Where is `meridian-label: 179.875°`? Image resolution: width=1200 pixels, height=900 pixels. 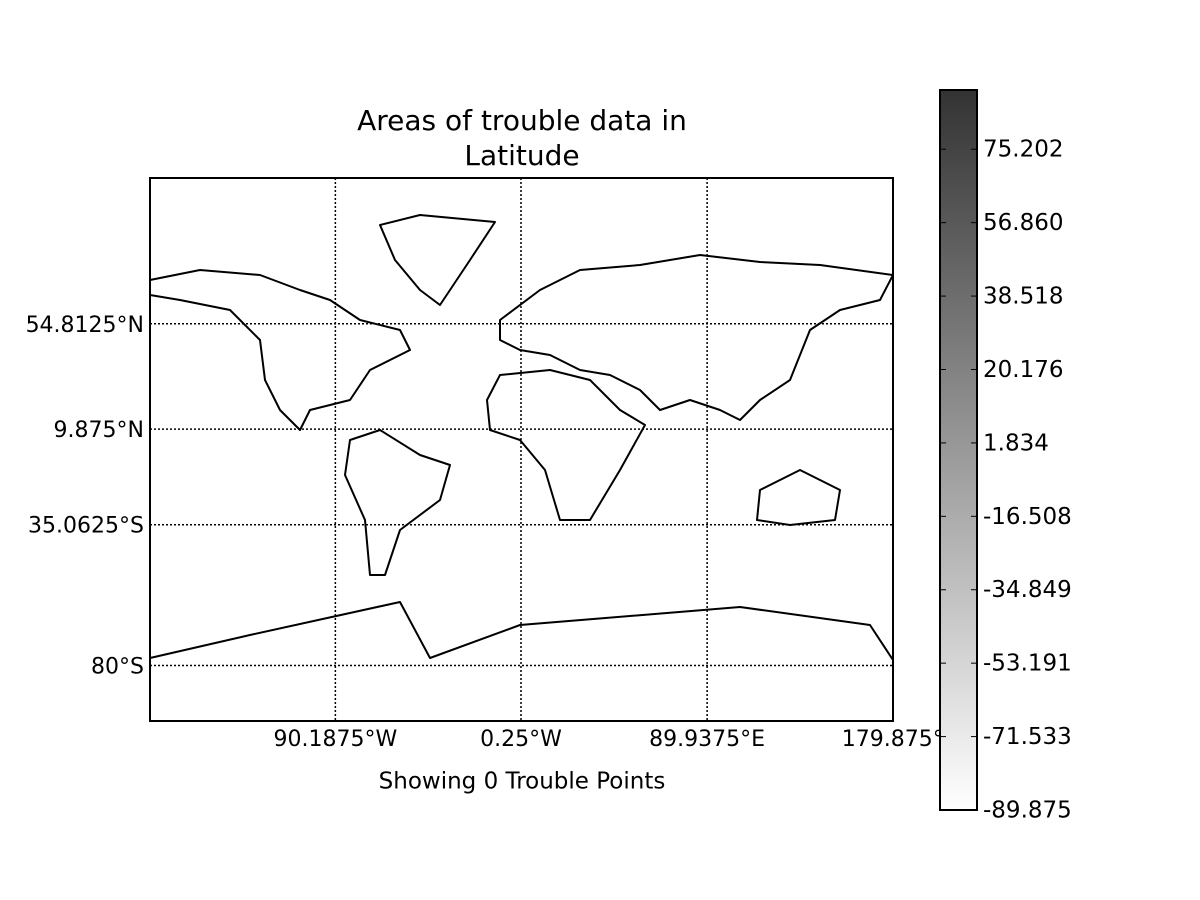
meridian-label: 179.875° is located at coordinates (893, 739).